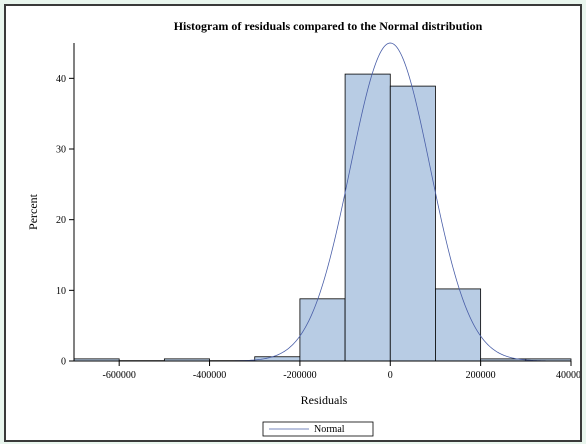  I want to click on x-tick-label-4: 200000, so click(481, 375).